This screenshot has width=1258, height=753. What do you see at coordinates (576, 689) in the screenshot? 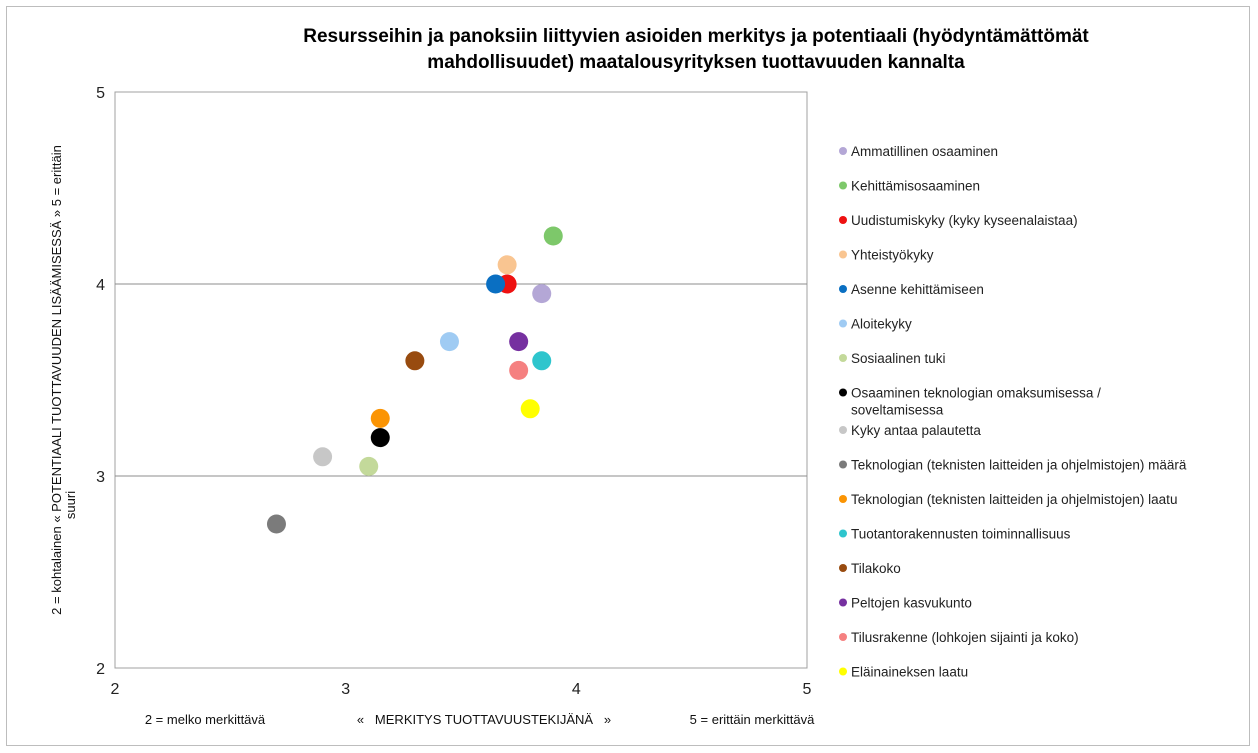
I see `x-tick-label: 4` at bounding box center [576, 689].